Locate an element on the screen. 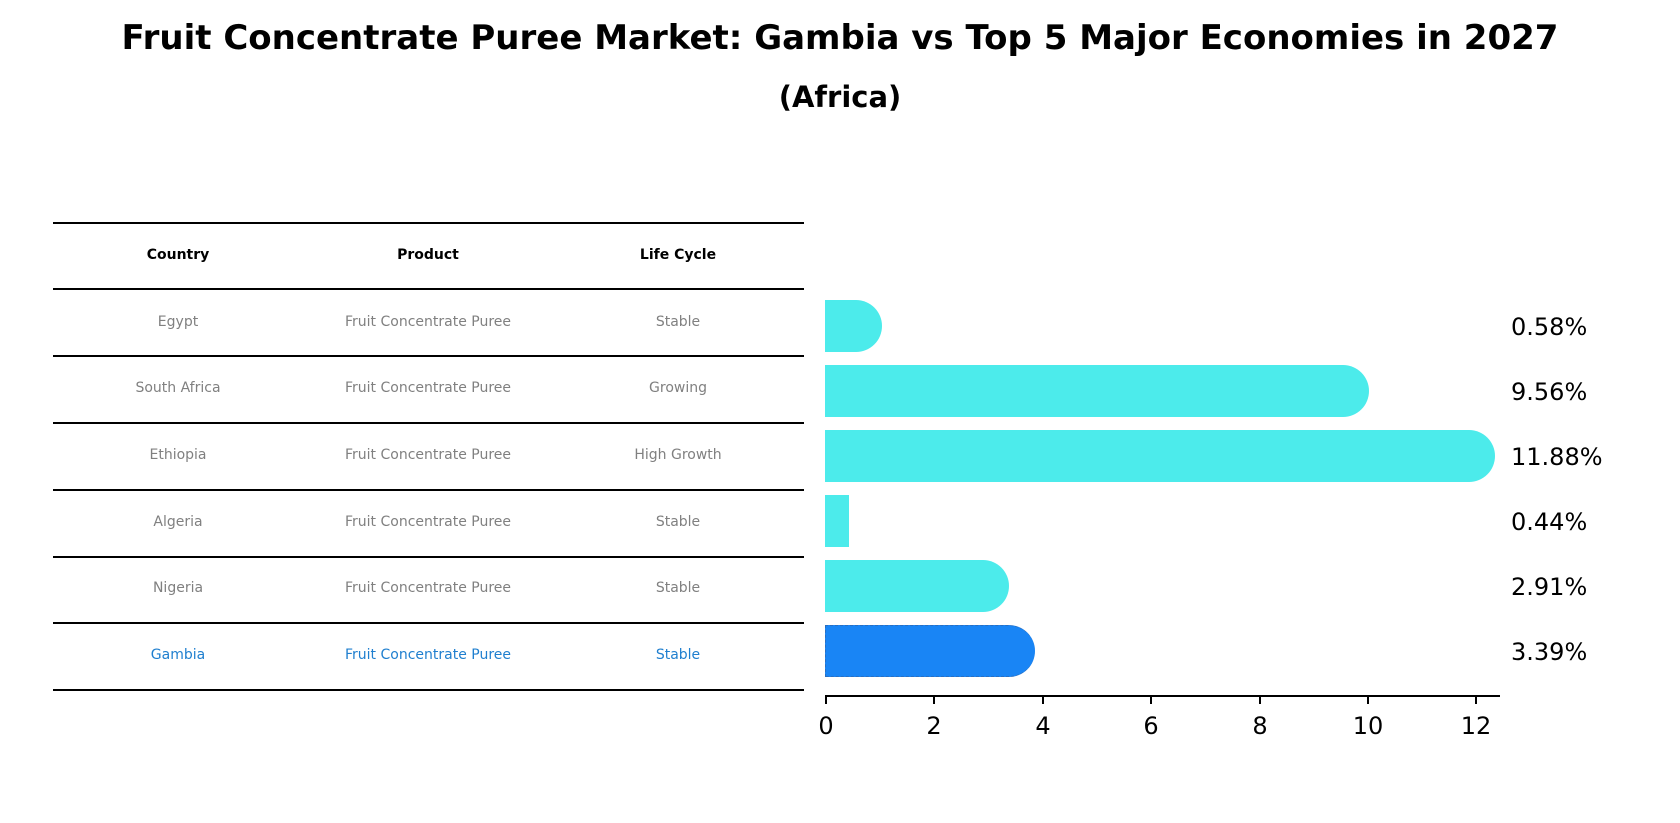 This screenshot has width=1680, height=823. value-label: 0.58% is located at coordinates (1549, 327).